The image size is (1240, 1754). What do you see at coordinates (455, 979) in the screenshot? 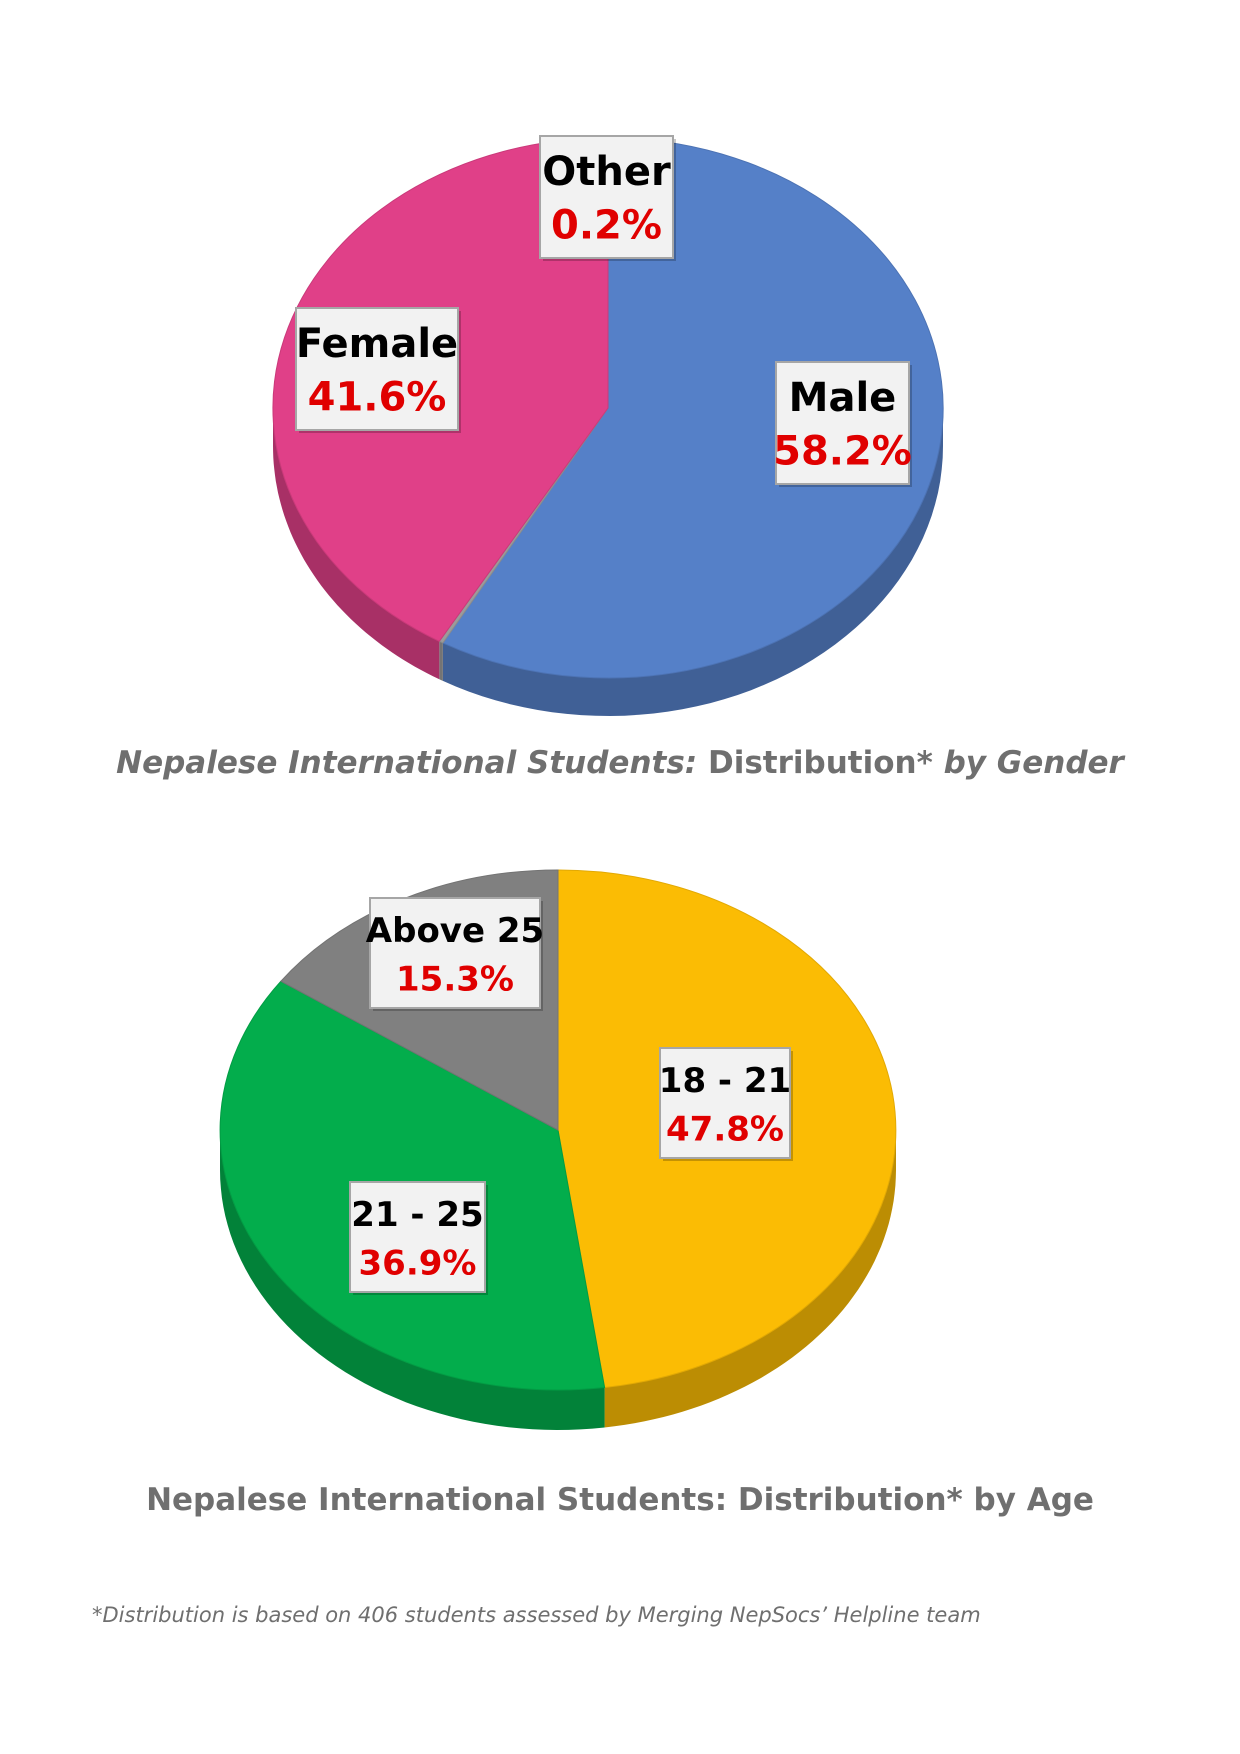
I see `slice-value-2: 15.3%` at bounding box center [455, 979].